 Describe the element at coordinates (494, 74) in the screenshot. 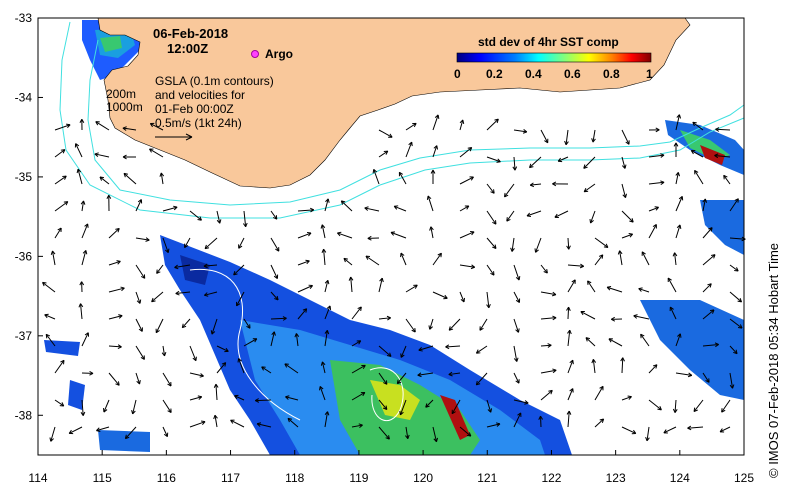

I see `colorbar-tick: 0.2` at that location.